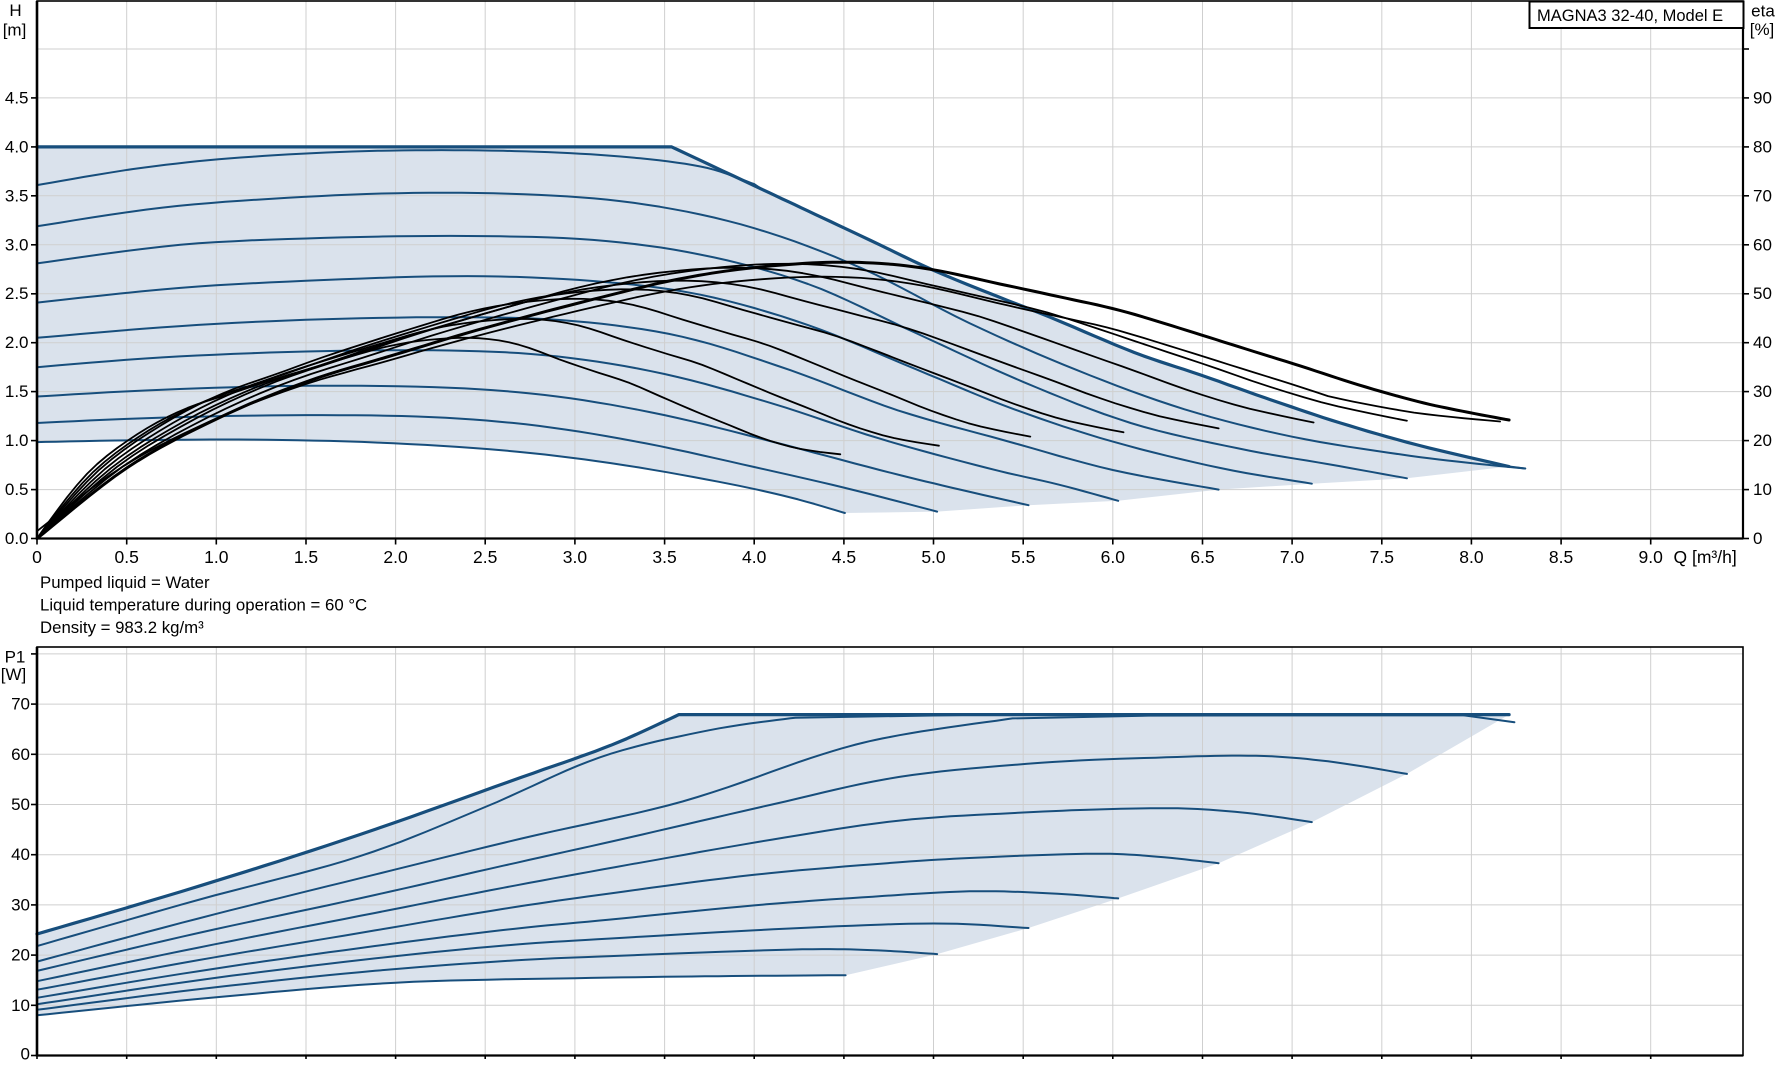  Describe the element at coordinates (1292, 557) in the screenshot. I see `svg-text: 7.0` at that location.